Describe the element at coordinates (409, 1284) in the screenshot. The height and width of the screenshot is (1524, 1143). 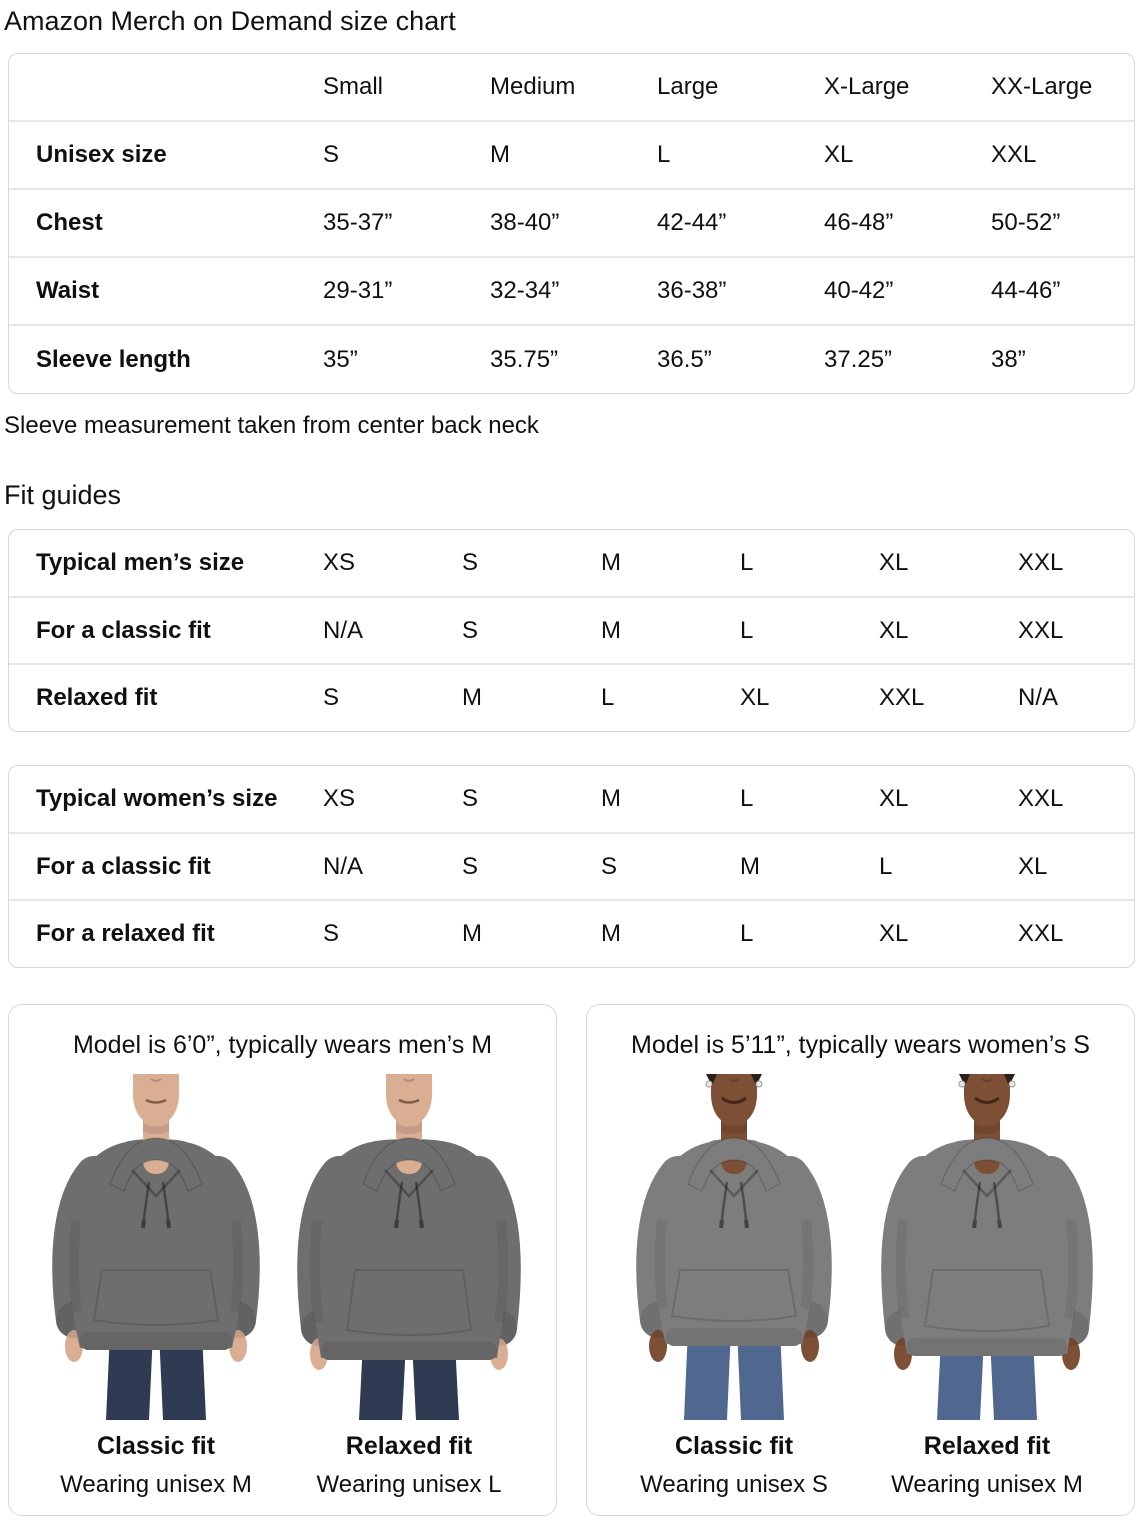
I see `model-figure: Relaxed fit Wearing unisex L` at that location.